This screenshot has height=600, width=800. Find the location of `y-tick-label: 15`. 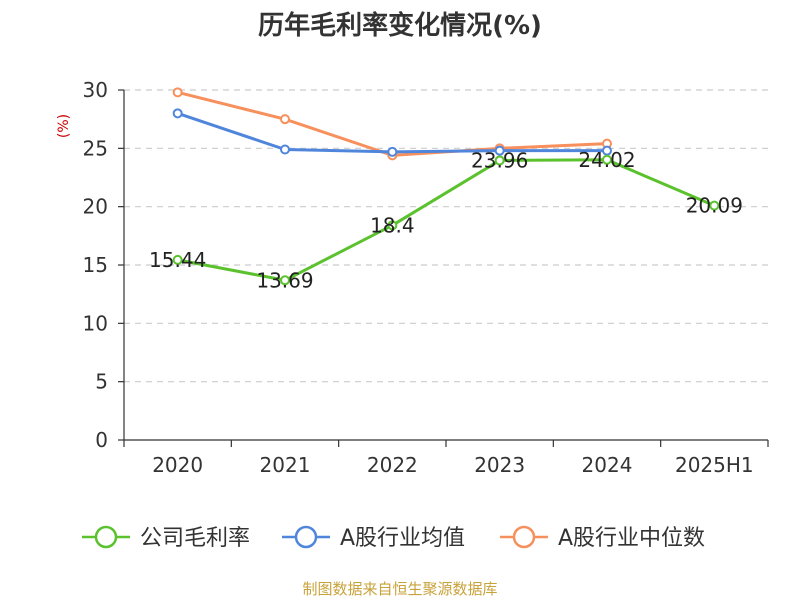

y-tick-label: 15 is located at coordinates (95, 265).